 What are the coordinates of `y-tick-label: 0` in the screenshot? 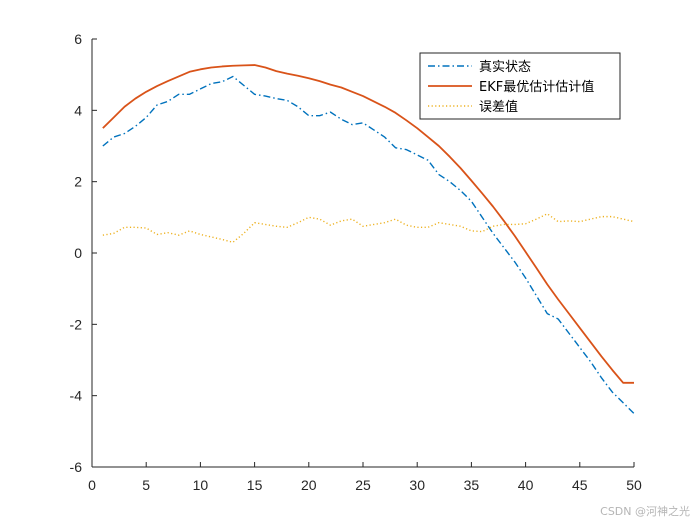 It's located at (78, 253).